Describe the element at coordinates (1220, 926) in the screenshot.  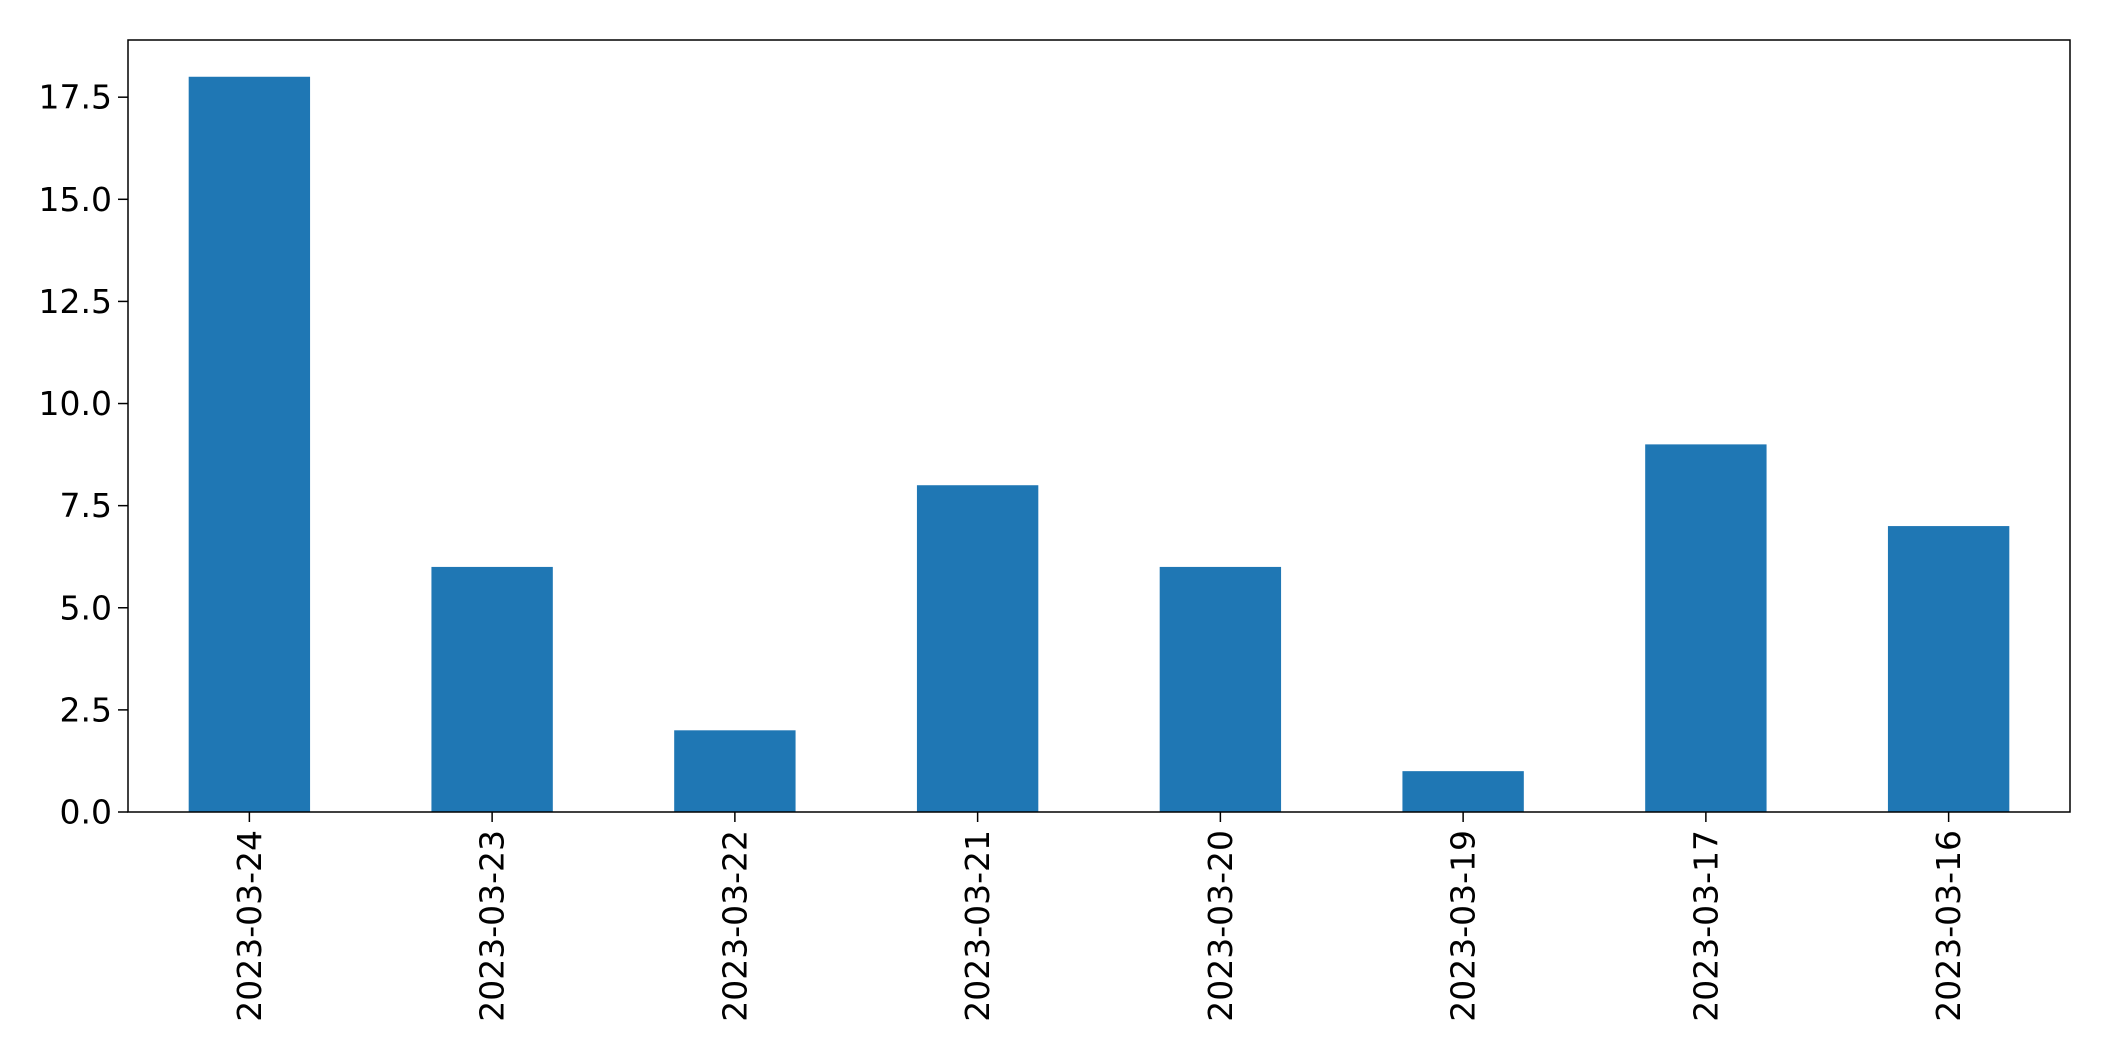
I see `x-tick-label: 2023-03-20` at that location.